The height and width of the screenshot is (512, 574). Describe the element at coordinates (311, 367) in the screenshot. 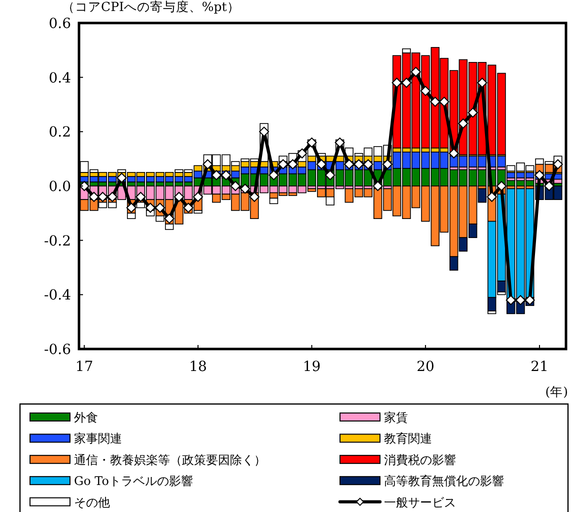

I see `x-tick-label: 19` at that location.